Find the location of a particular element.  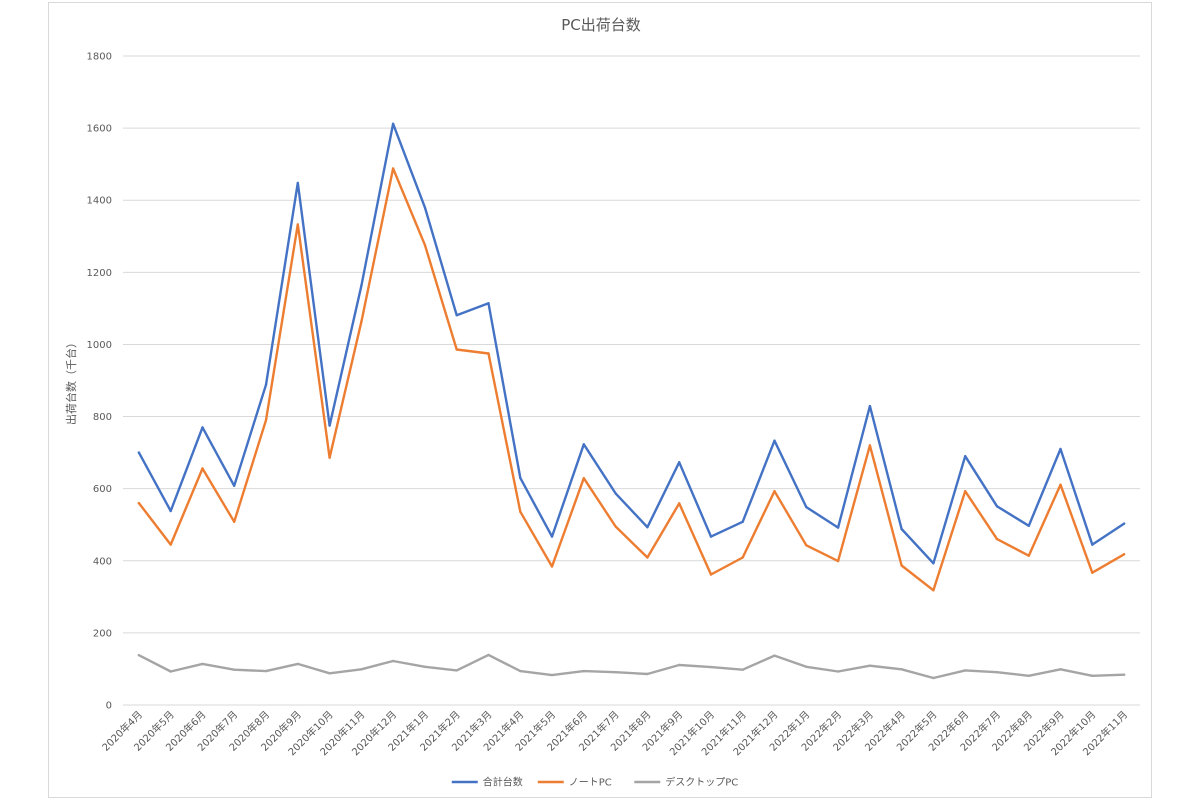

y-tick-label: 1400 is located at coordinates (99, 201).